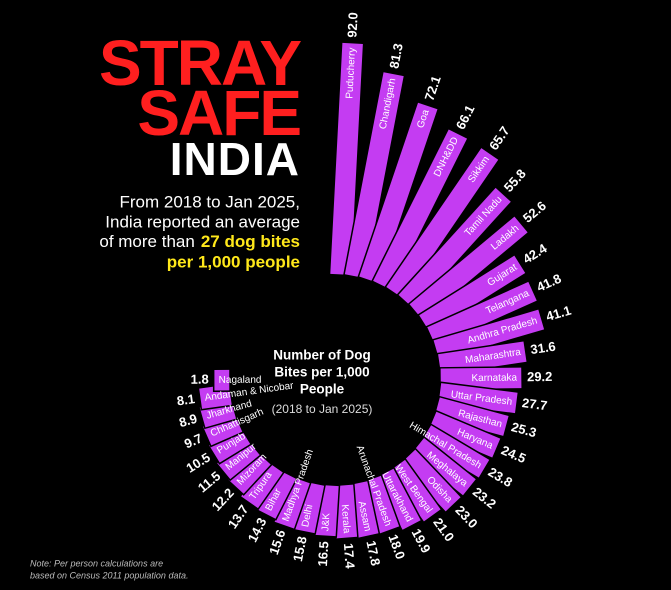  I want to click on value-label: 23.0, so click(466, 517).